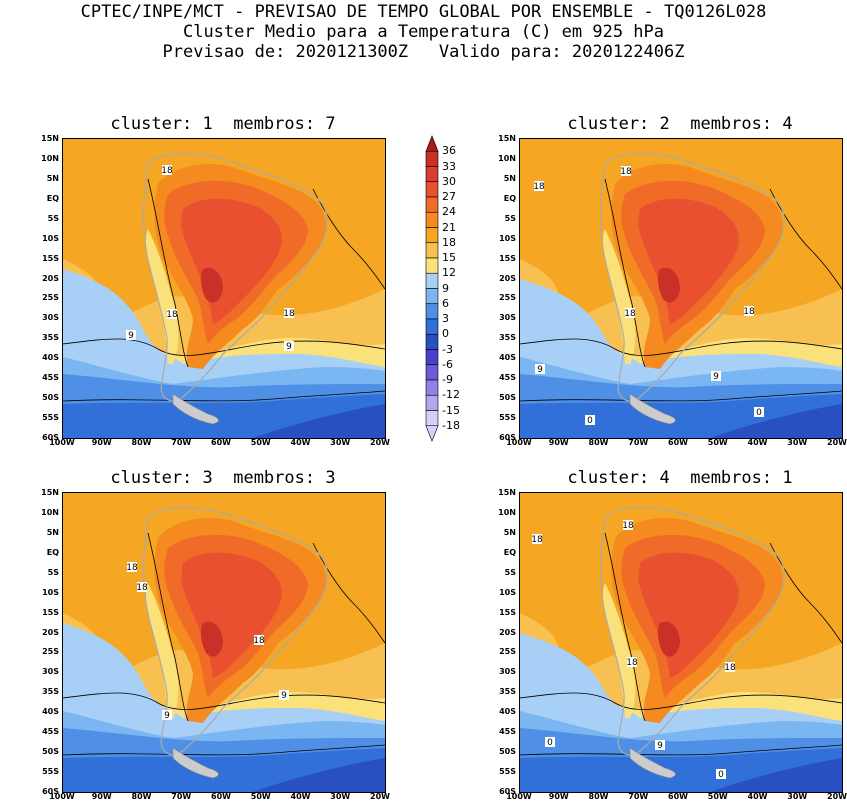  Describe the element at coordinates (680, 124) in the screenshot. I see `panel-title: cluster: 2 membros: 4` at that location.